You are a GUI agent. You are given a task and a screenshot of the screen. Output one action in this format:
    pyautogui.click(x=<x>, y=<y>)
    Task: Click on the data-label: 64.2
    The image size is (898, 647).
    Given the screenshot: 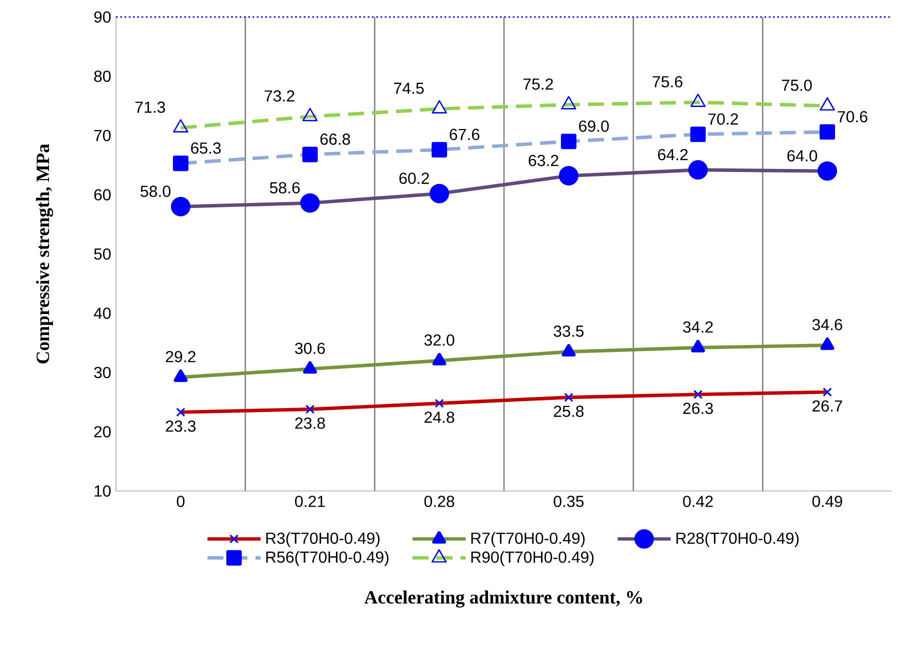 What is the action you would take?
    pyautogui.click(x=673, y=154)
    